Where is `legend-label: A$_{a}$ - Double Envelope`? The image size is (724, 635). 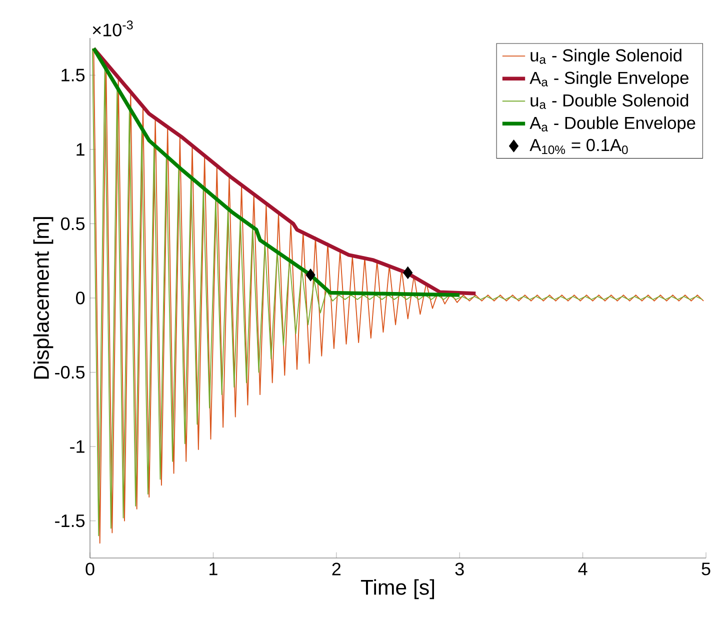 legend-label: A$_{a}$ - Double Envelope is located at coordinates (613, 124).